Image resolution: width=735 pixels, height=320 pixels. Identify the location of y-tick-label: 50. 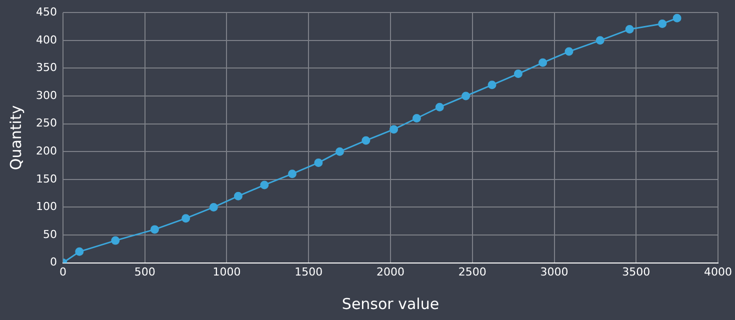
(49, 234).